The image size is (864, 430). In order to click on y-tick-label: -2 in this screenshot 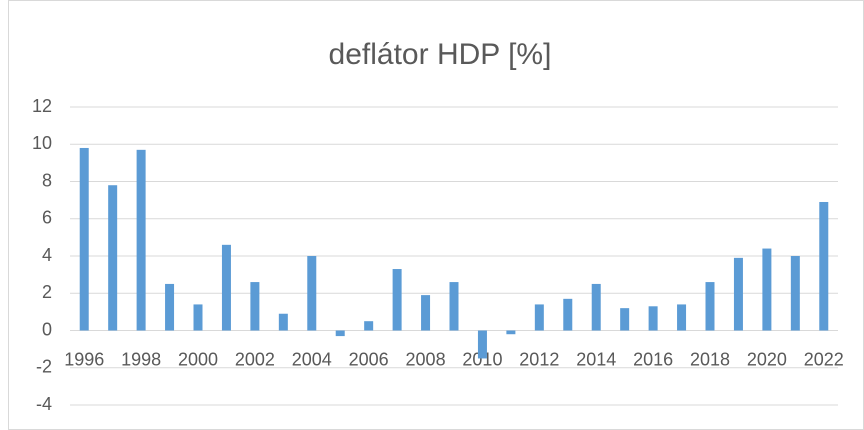, I will do `click(44, 367)`.